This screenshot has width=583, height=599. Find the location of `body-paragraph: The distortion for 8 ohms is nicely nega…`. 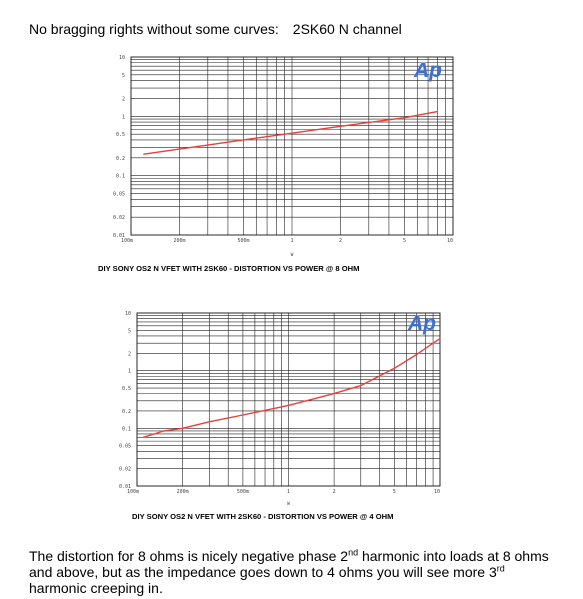

body-paragraph: The distortion for 8 ohms is nicely nega… is located at coordinates (289, 572).